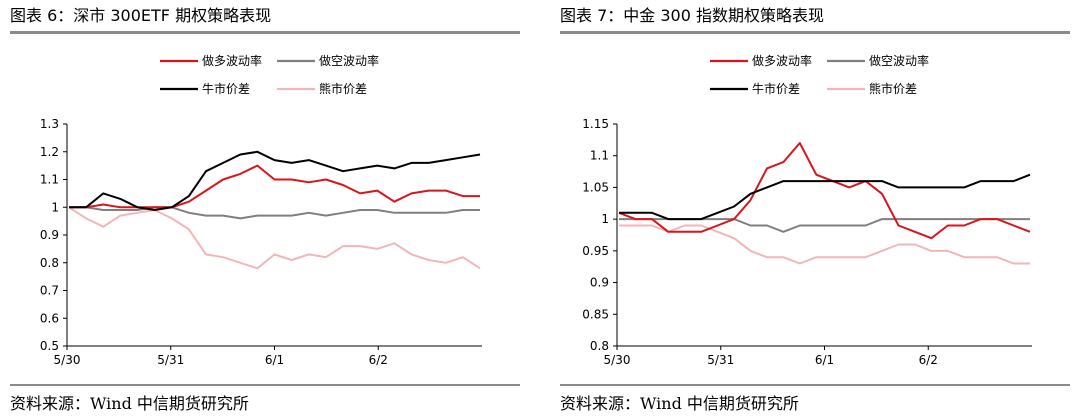 The height and width of the screenshot is (416, 1080). Describe the element at coordinates (595, 124) in the screenshot. I see `y-tick-label: 1.15` at that location.